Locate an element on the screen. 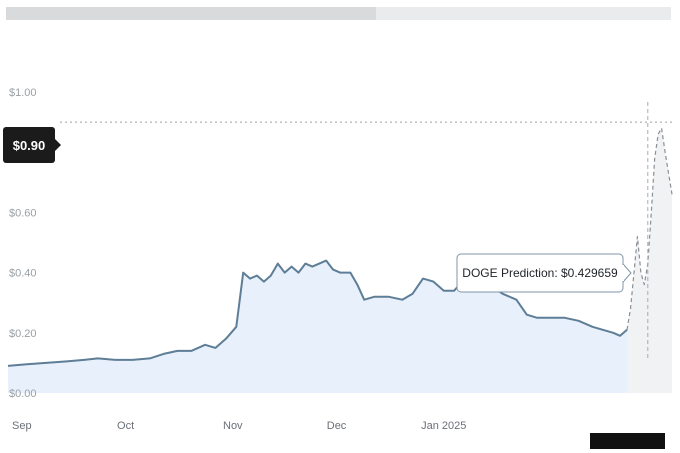 The height and width of the screenshot is (453, 680). current-price-label: $0.90 is located at coordinates (29, 145).